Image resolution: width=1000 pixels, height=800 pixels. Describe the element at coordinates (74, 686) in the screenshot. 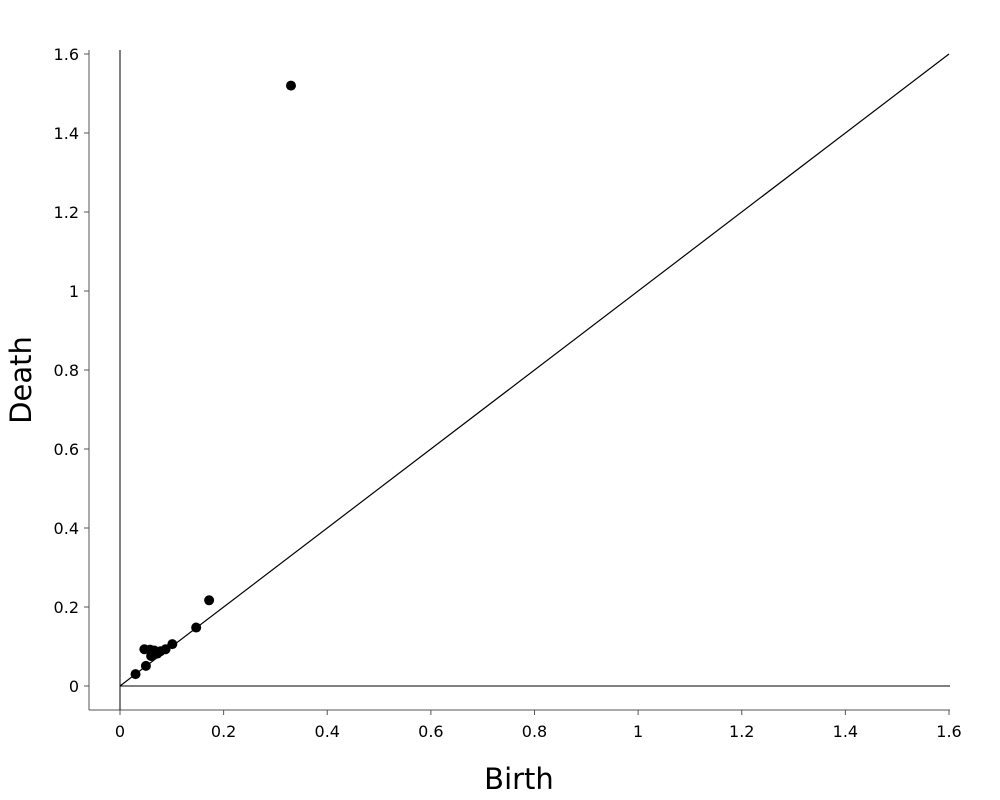

I see `y-tick-label: 0` at that location.